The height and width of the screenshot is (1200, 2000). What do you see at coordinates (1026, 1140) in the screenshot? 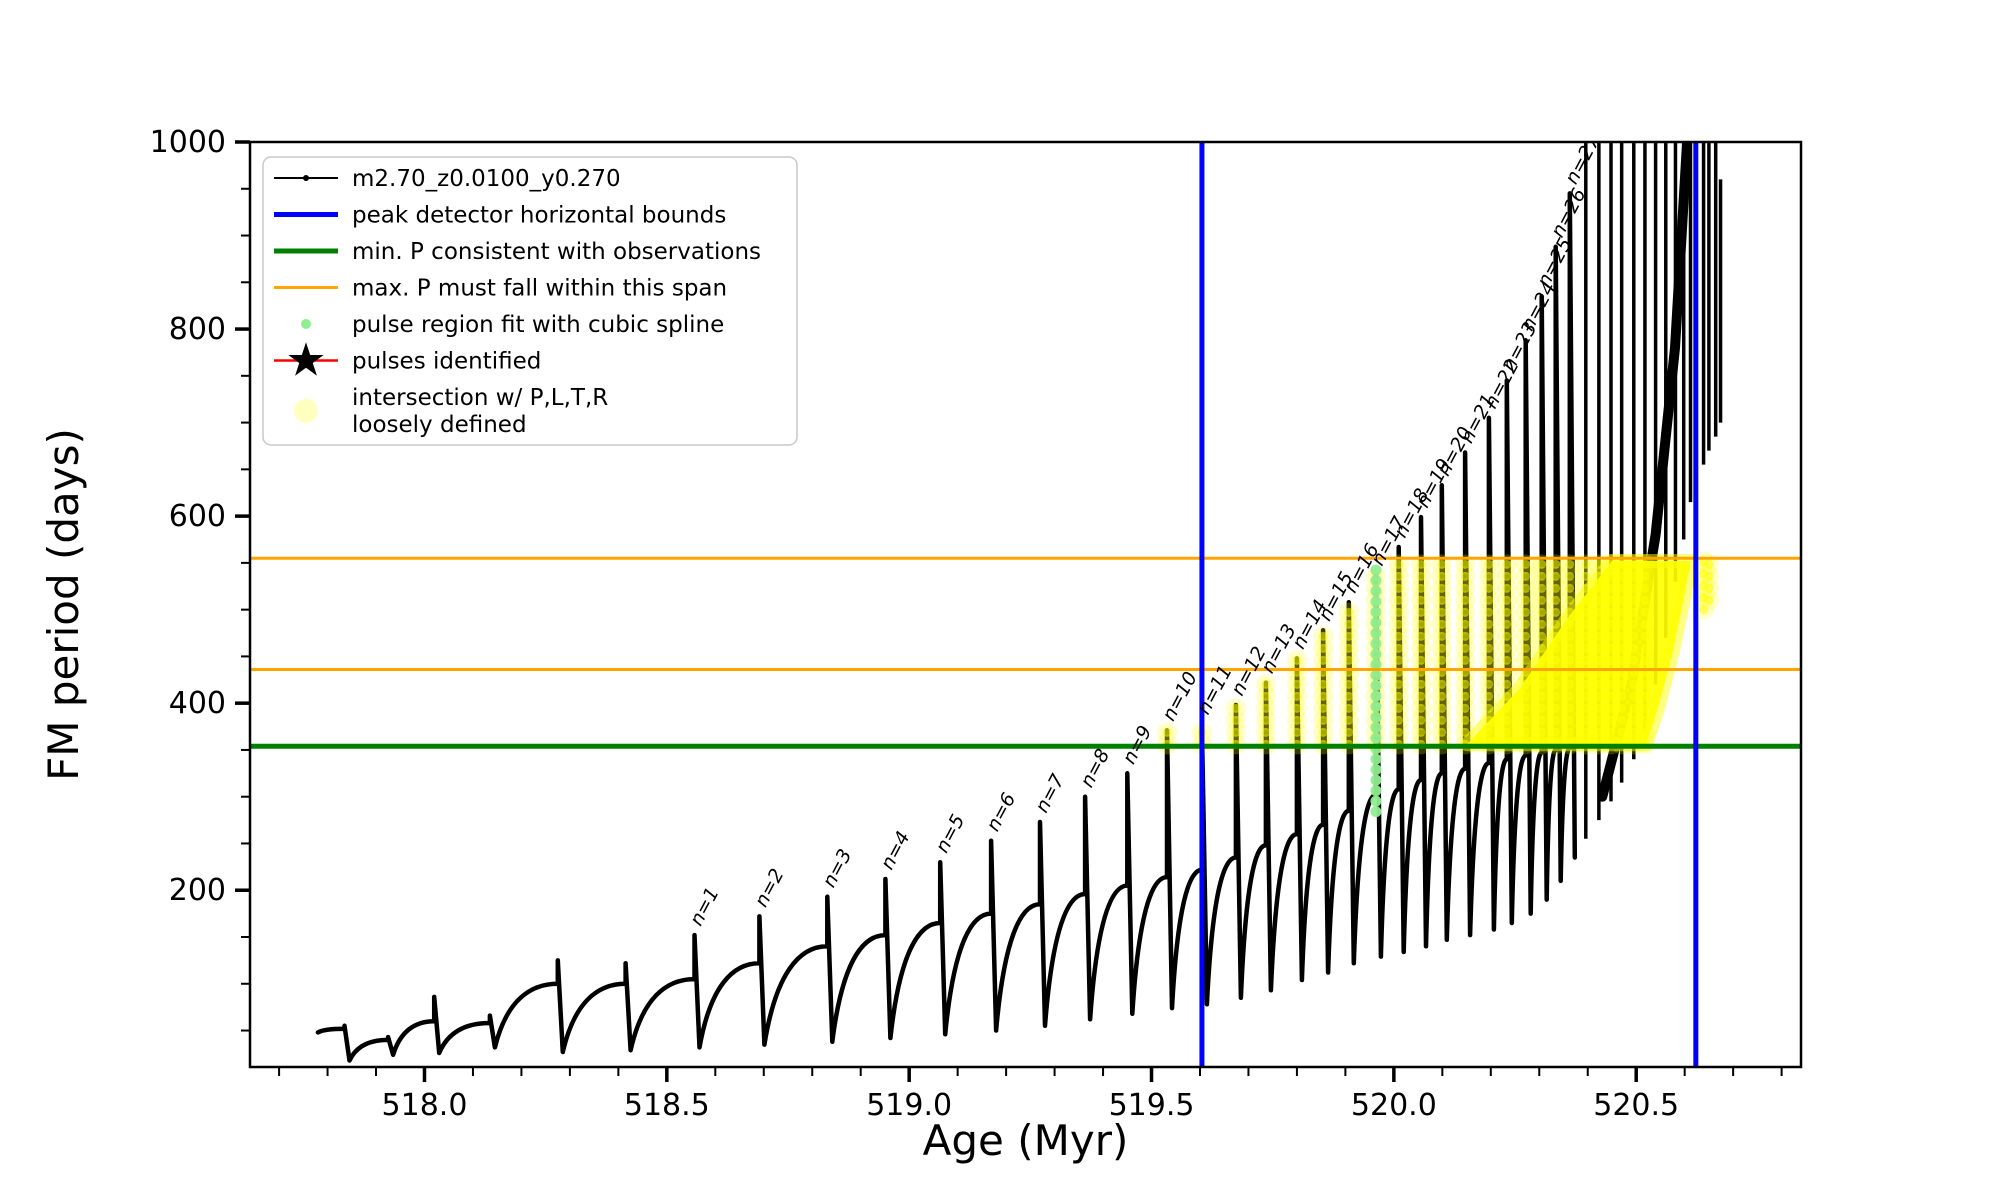
I see `x-axis-title: Age (Myr)` at bounding box center [1026, 1140].